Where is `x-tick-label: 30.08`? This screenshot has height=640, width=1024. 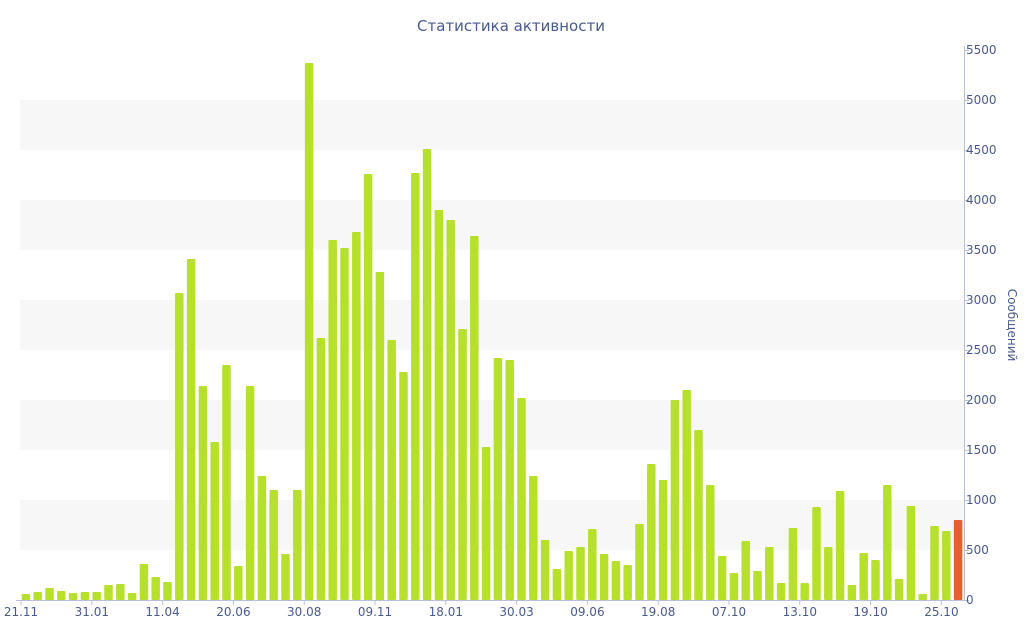
x-tick-label: 30.08 is located at coordinates (304, 612).